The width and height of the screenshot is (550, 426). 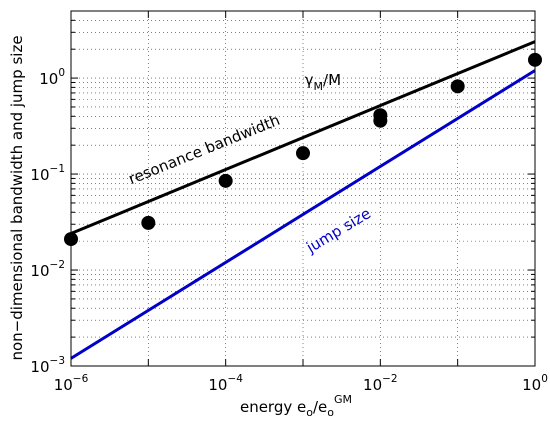 What do you see at coordinates (535, 383) in the screenshot?
I see `x-tick-label: 10⁰` at bounding box center [535, 383].